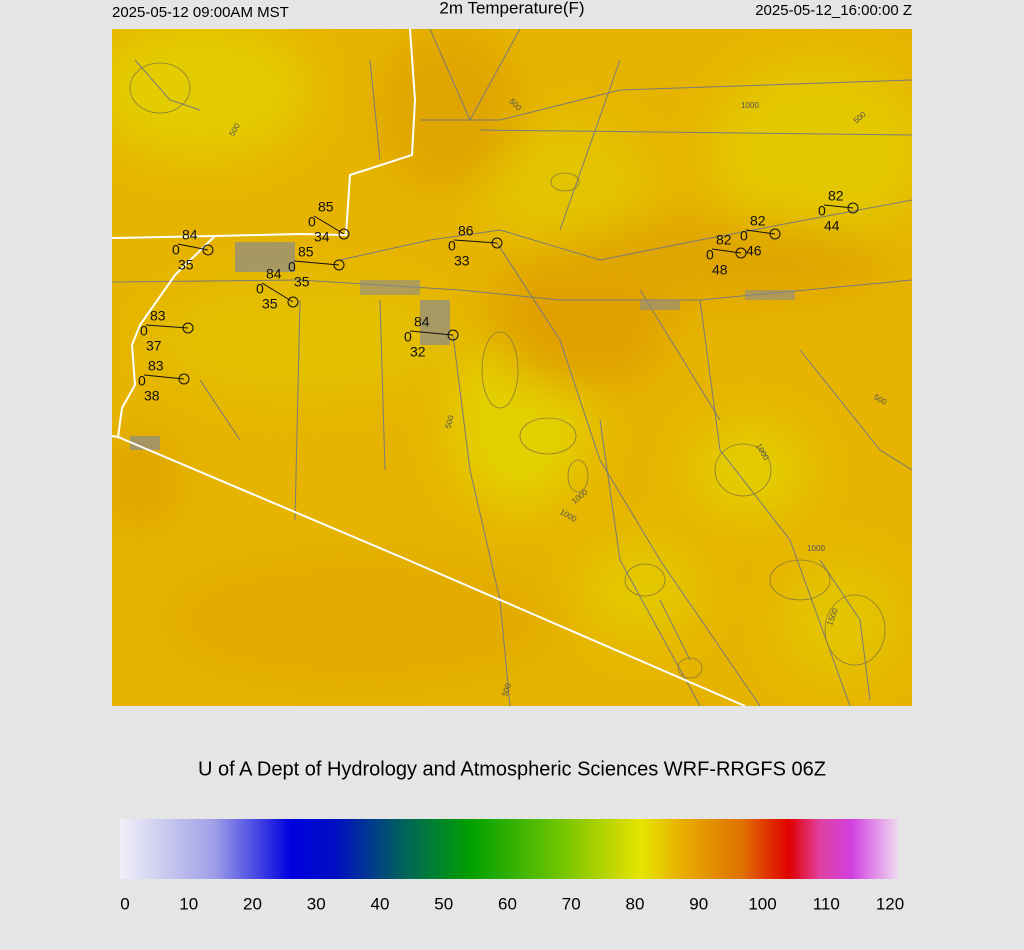 The width and height of the screenshot is (1024, 950). What do you see at coordinates (462, 261) in the screenshot?
I see `dewpoint: 33` at bounding box center [462, 261].